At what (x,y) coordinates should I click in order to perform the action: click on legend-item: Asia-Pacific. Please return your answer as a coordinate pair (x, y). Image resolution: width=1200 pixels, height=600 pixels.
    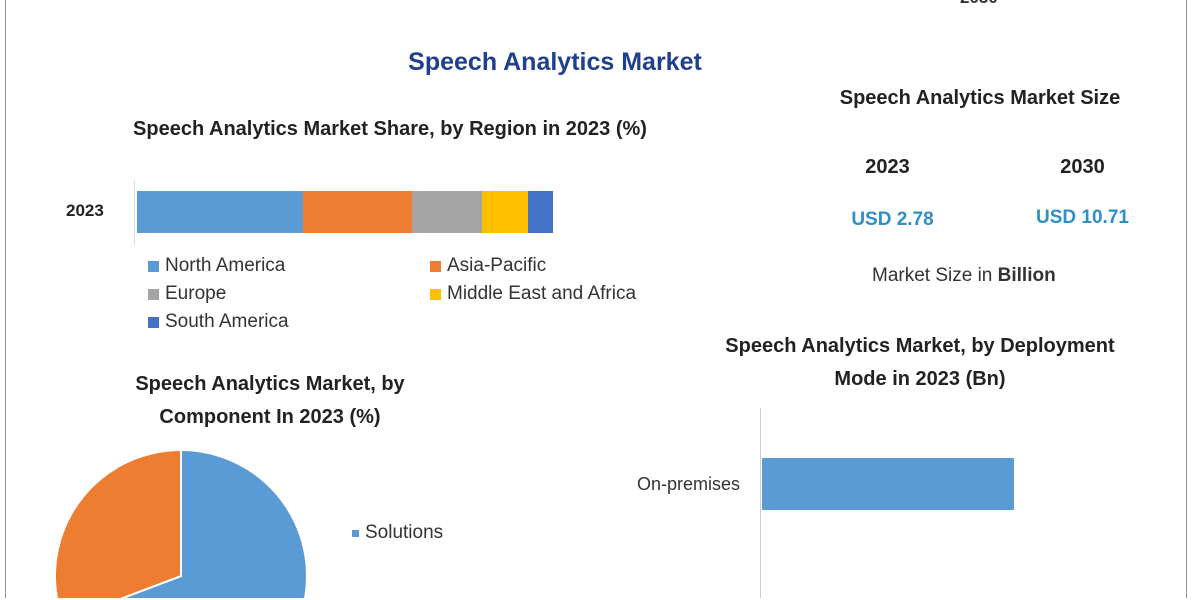
    Looking at the image, I should click on (570, 266).